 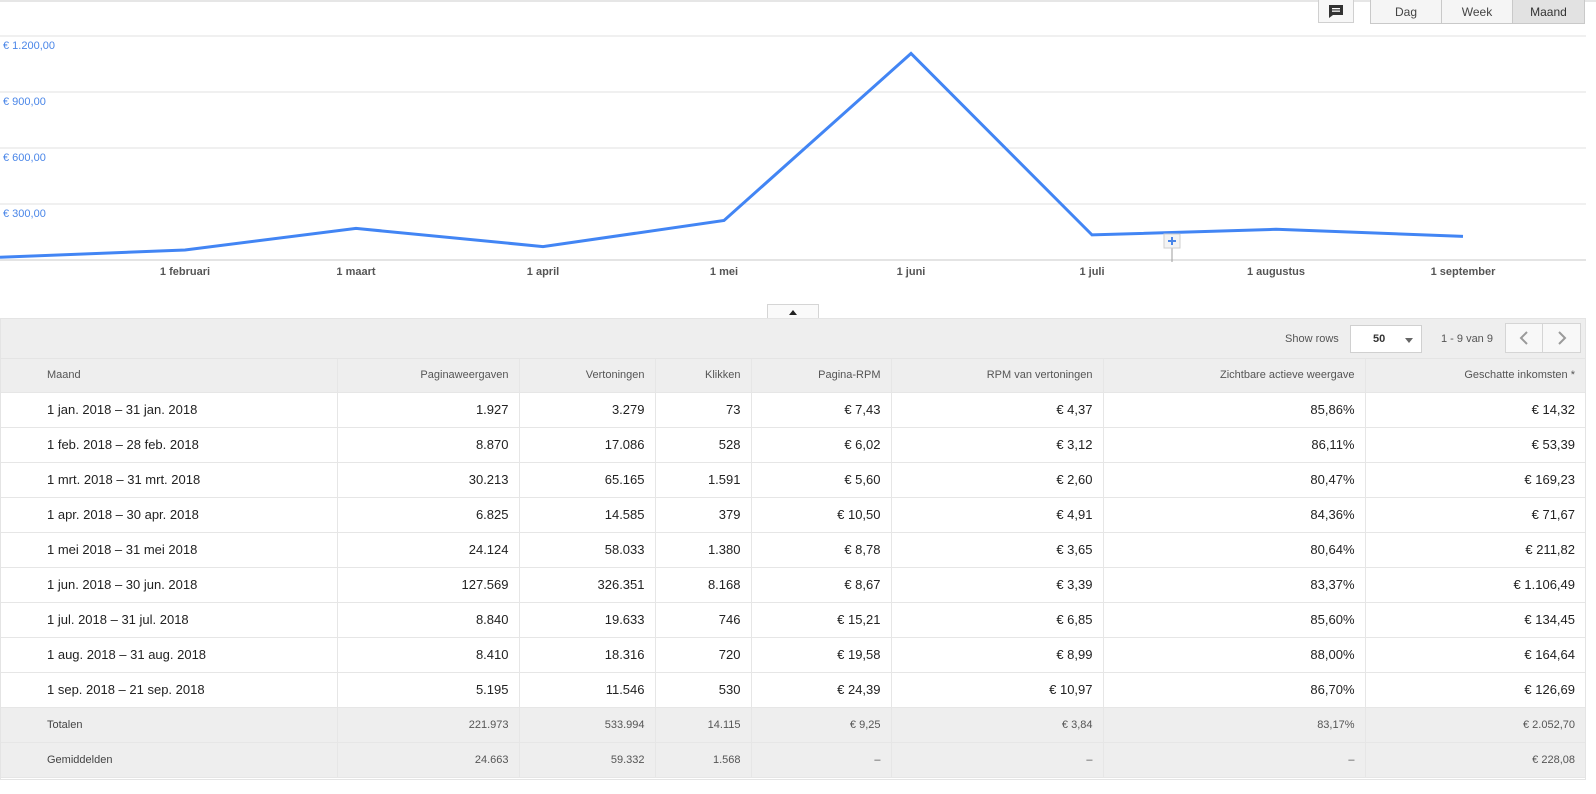 What do you see at coordinates (1386, 339) in the screenshot?
I see `rows-per-page-select: 50` at bounding box center [1386, 339].